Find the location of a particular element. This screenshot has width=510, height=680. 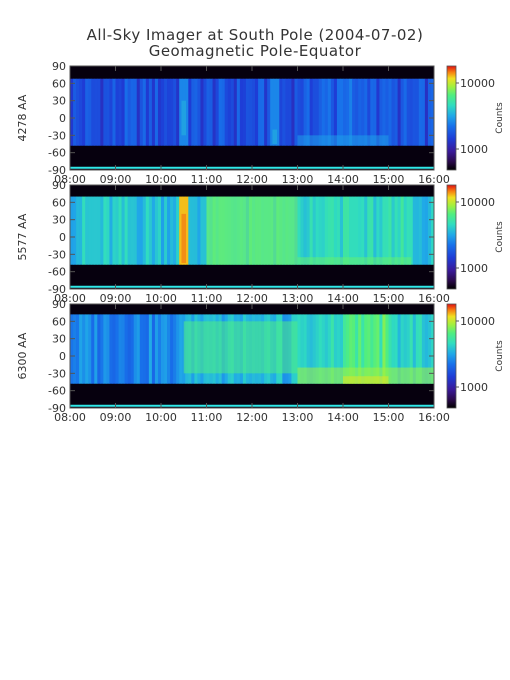

colorbar-tick-label: 10000 is located at coordinates (477, 202).